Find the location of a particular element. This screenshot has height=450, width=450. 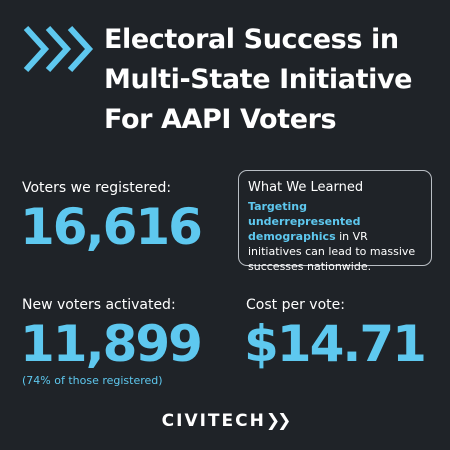

brand-logo: CIVITECH❯❯ is located at coordinates (225, 421).